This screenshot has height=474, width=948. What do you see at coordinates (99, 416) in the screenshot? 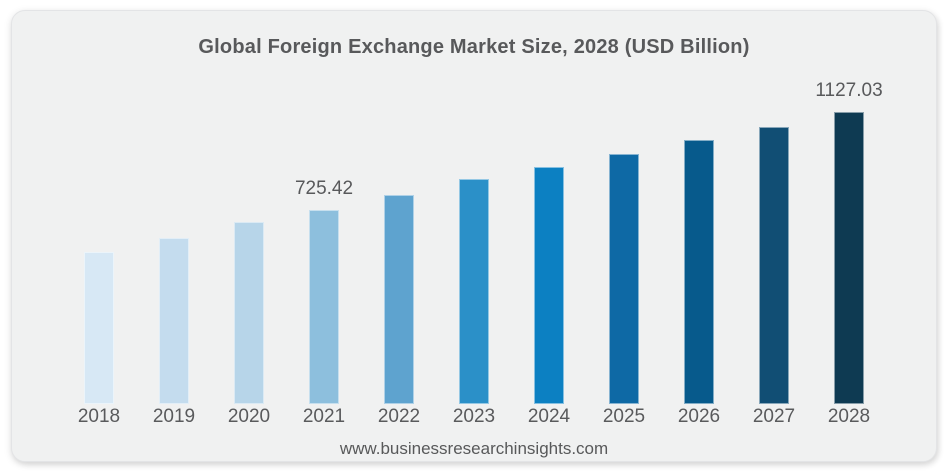
I see `x-tick-2018: 2018` at bounding box center [99, 416].